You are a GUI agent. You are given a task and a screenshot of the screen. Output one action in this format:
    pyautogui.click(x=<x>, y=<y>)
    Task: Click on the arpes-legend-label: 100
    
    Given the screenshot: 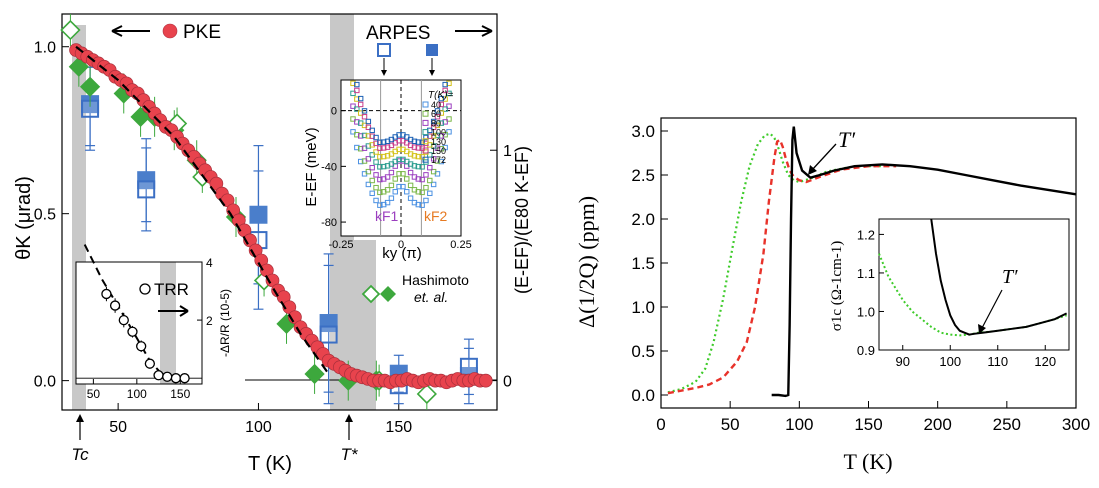 What is the action you would take?
    pyautogui.click(x=438, y=133)
    